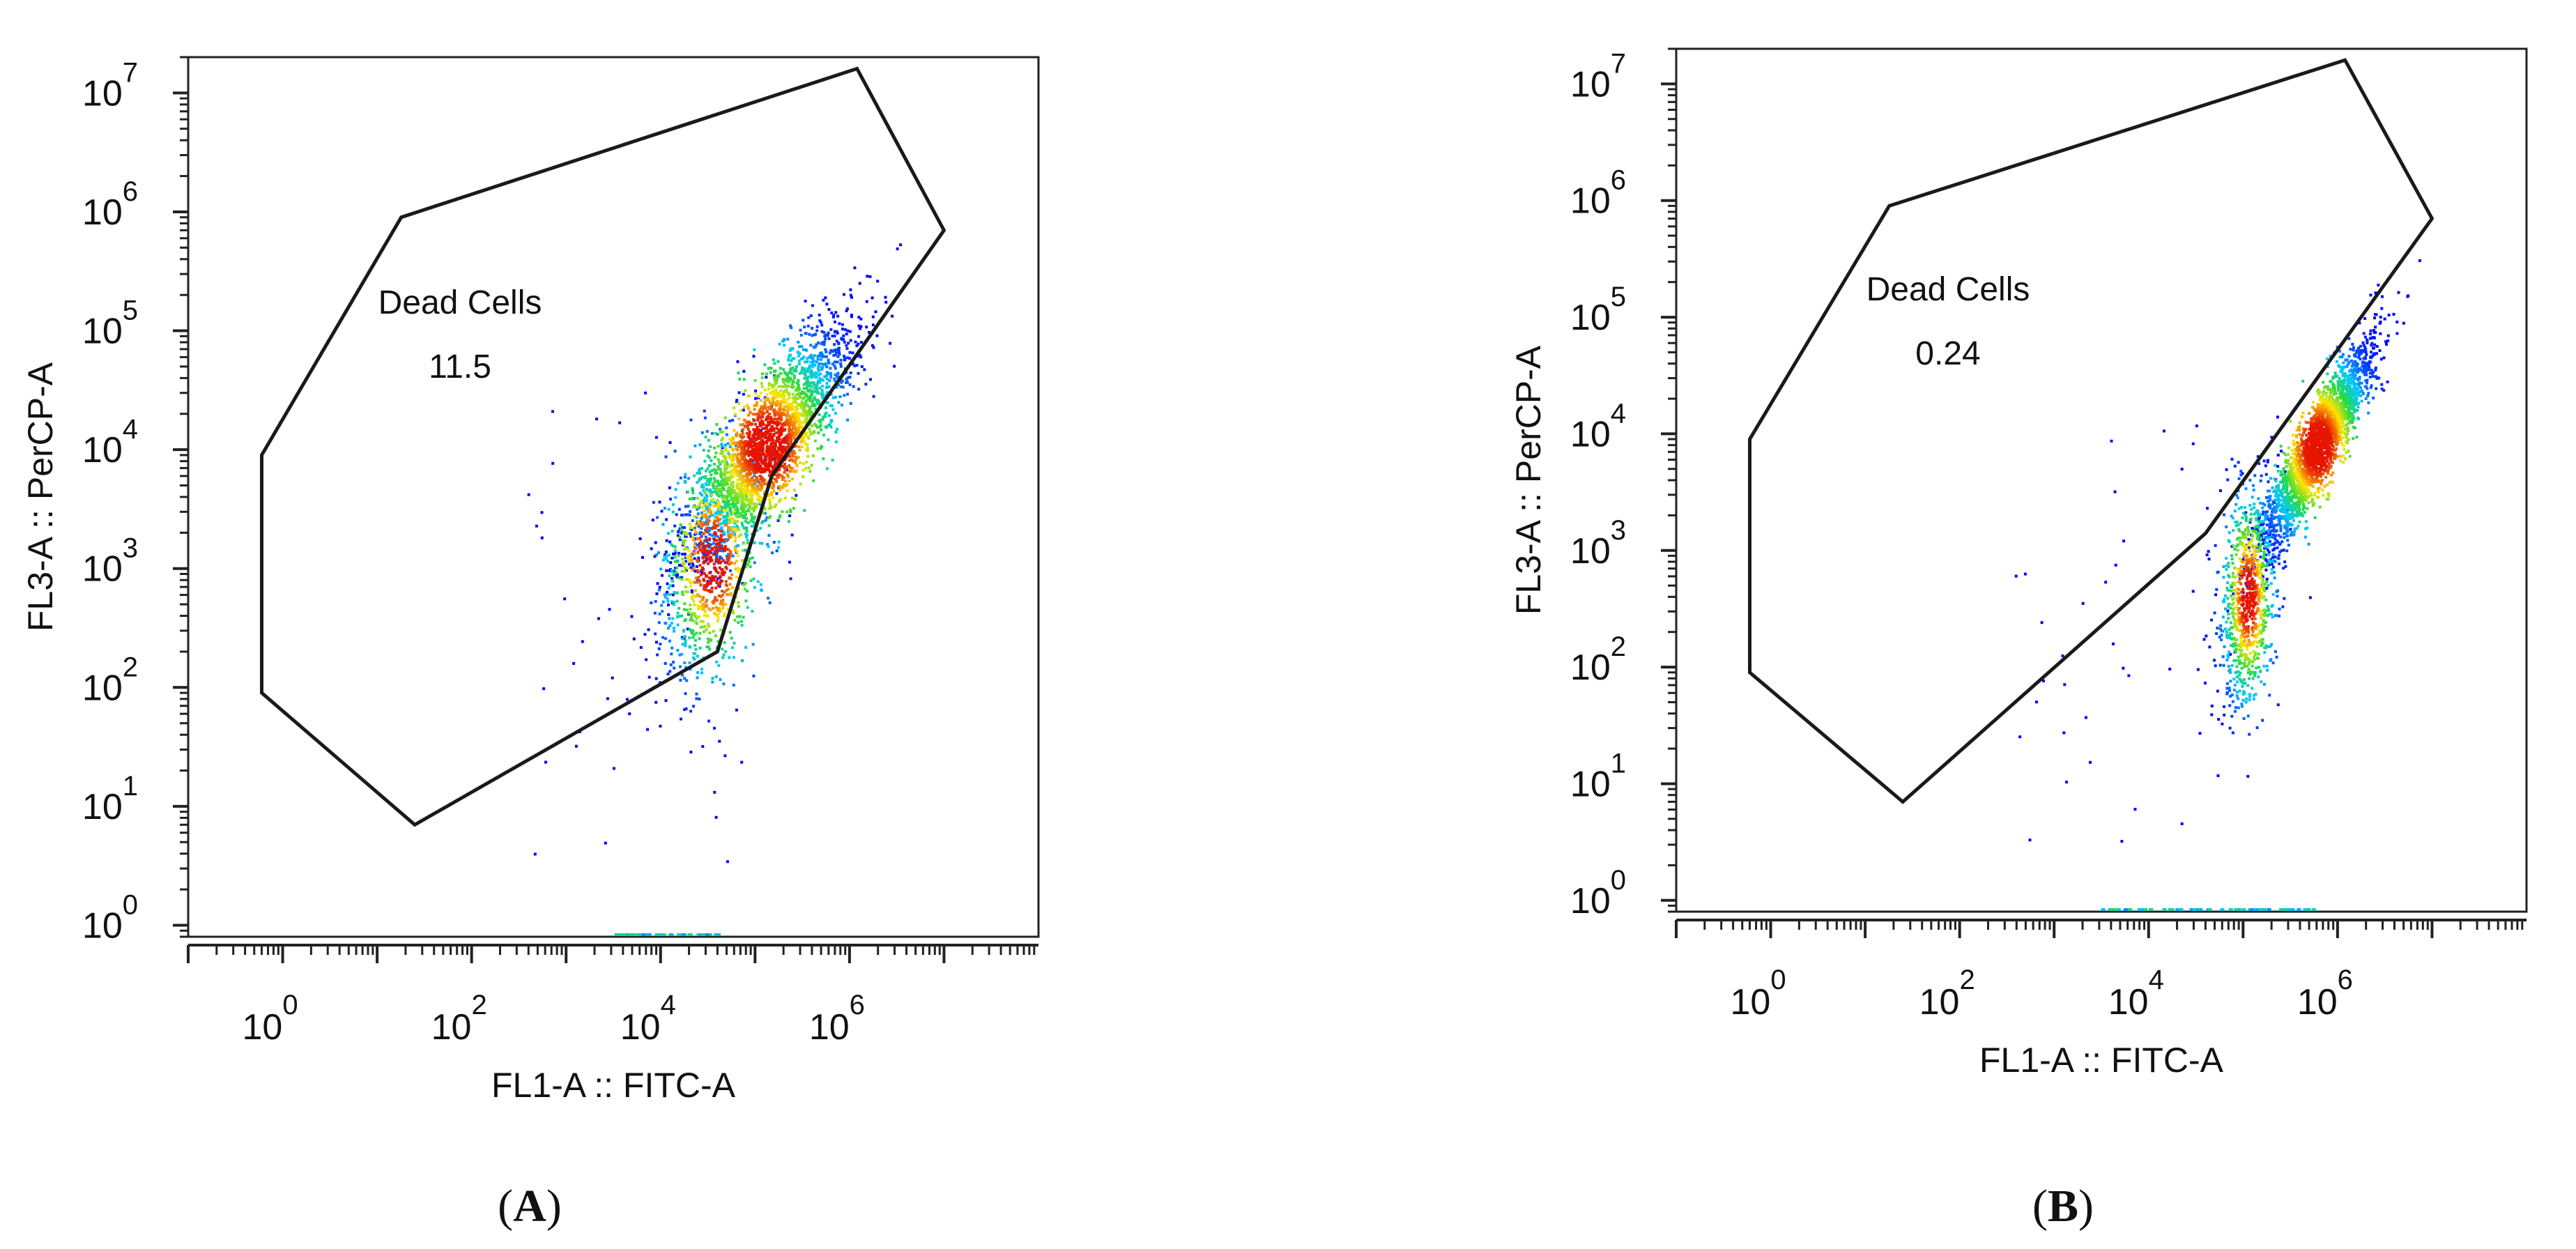 The width and height of the screenshot is (2576, 1249). What do you see at coordinates (837, 1019) in the screenshot?
I see `x-tick-label: 106` at bounding box center [837, 1019].